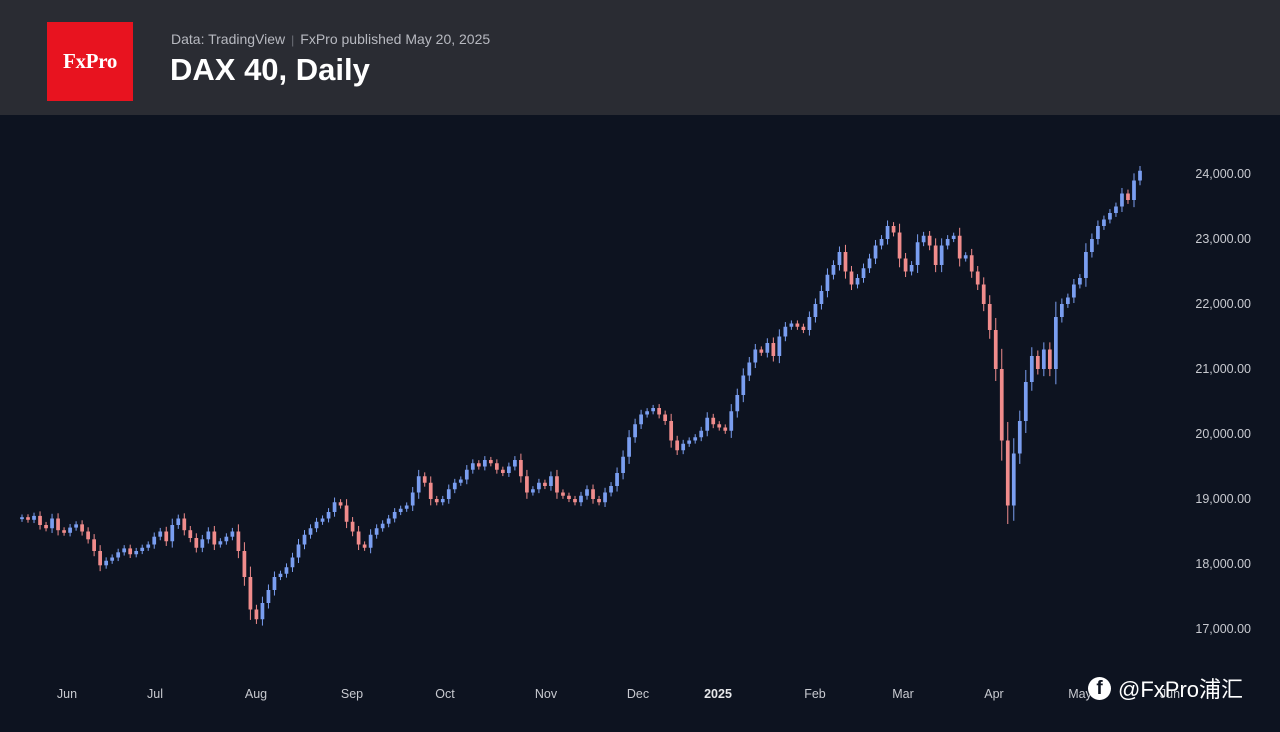 This screenshot has width=1280, height=732. Describe the element at coordinates (67, 694) in the screenshot. I see `x-tick-label: Jun` at that location.